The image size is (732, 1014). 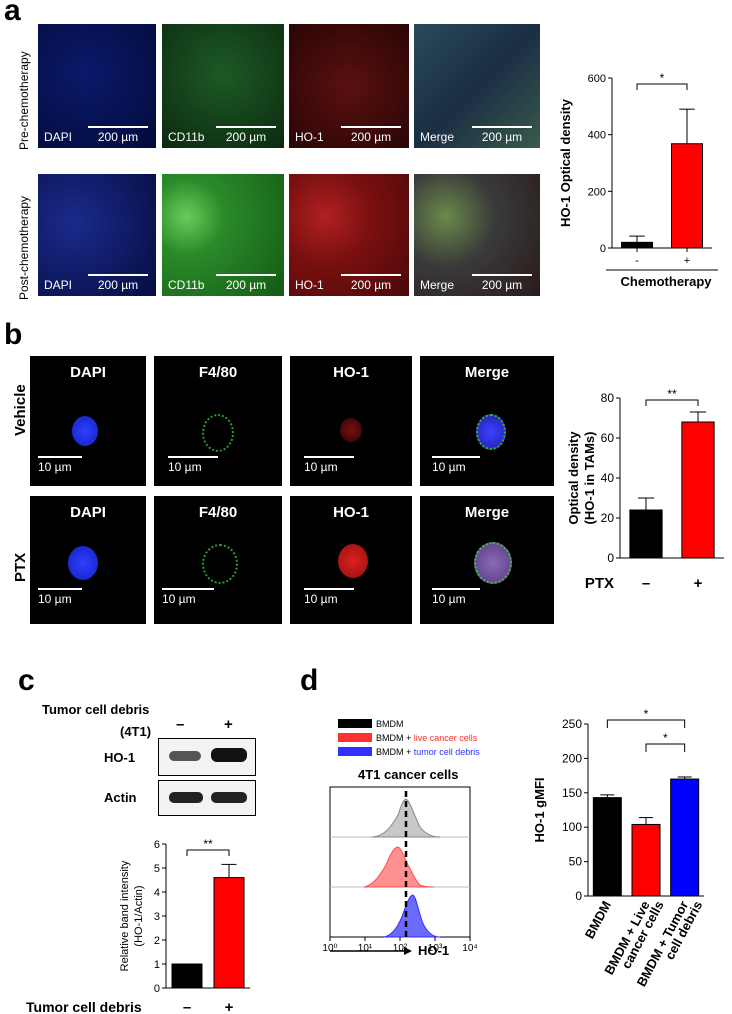 I want to click on hist-xticks: 10⁰ 10¹ 10² 10³ 10⁴, so click(x=400, y=945).